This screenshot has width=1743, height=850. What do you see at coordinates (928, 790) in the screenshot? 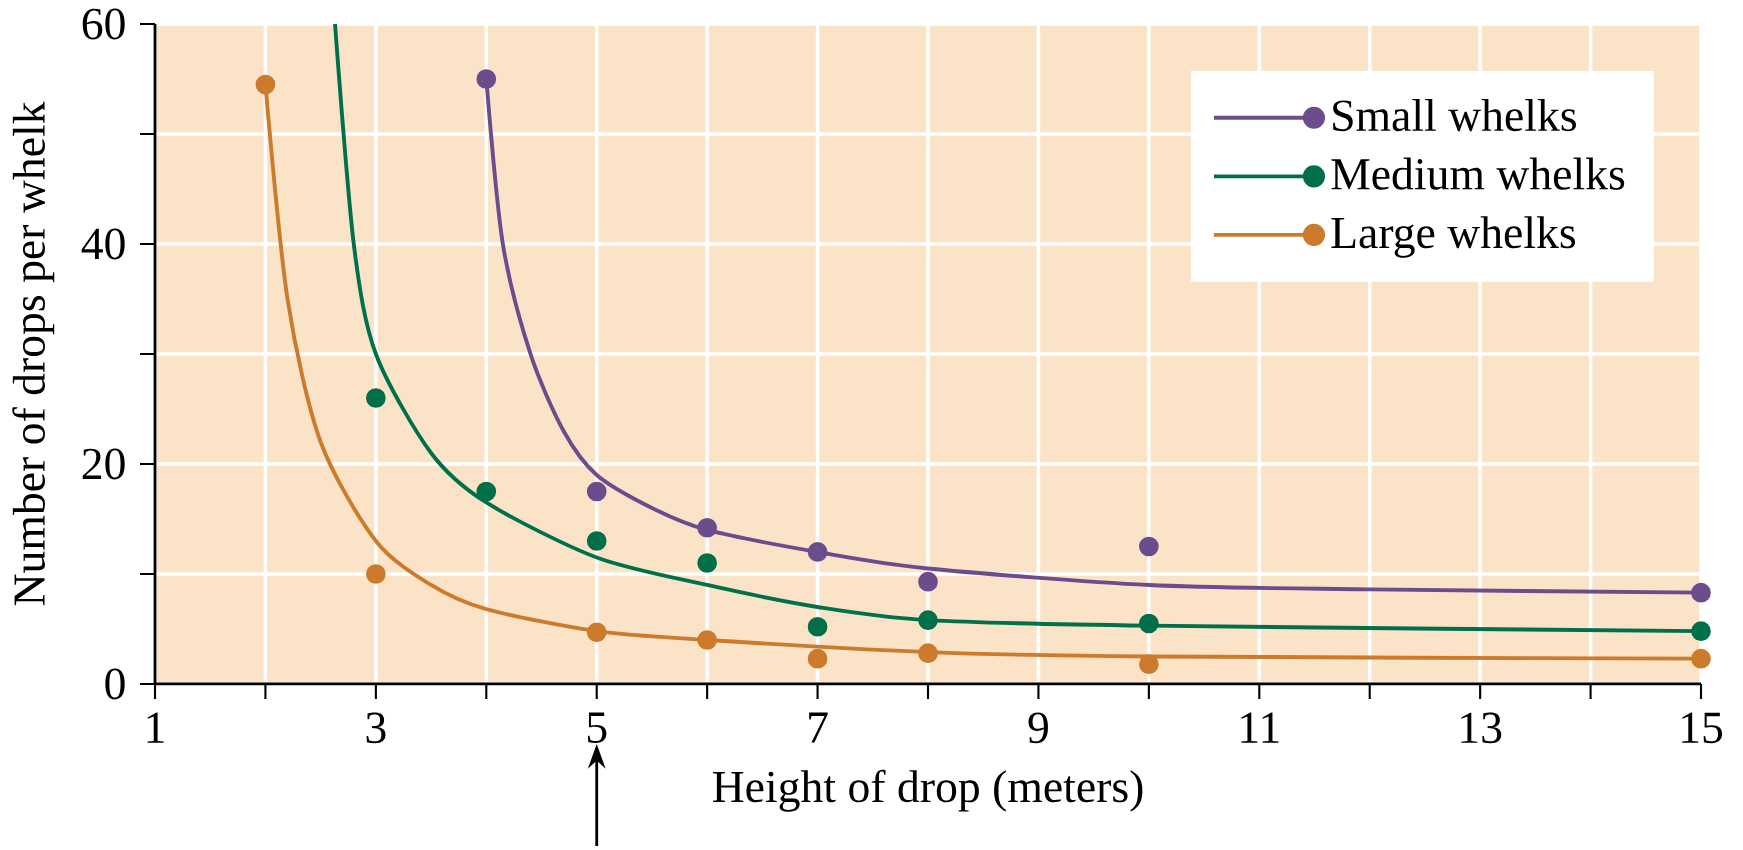
I see `x-axis-title: Height of drop (meters)` at bounding box center [928, 790].